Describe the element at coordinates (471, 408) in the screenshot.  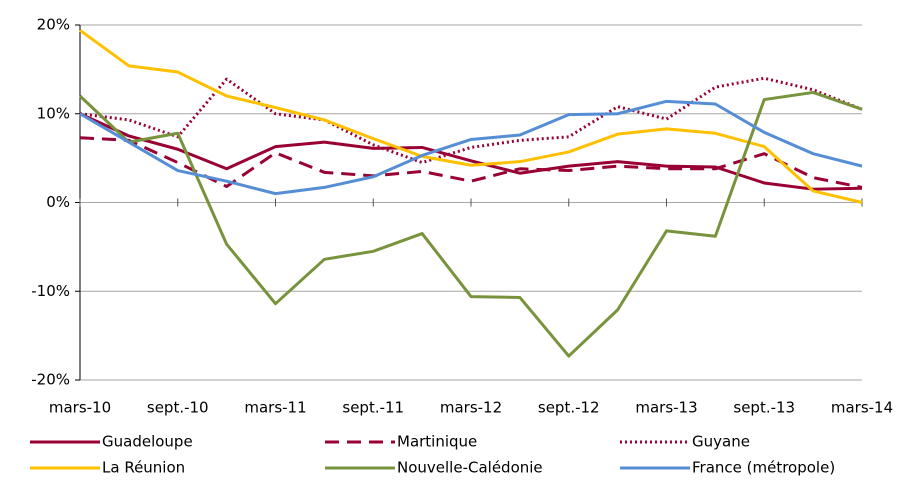
I see `x-tick-label: mars-12` at that location.